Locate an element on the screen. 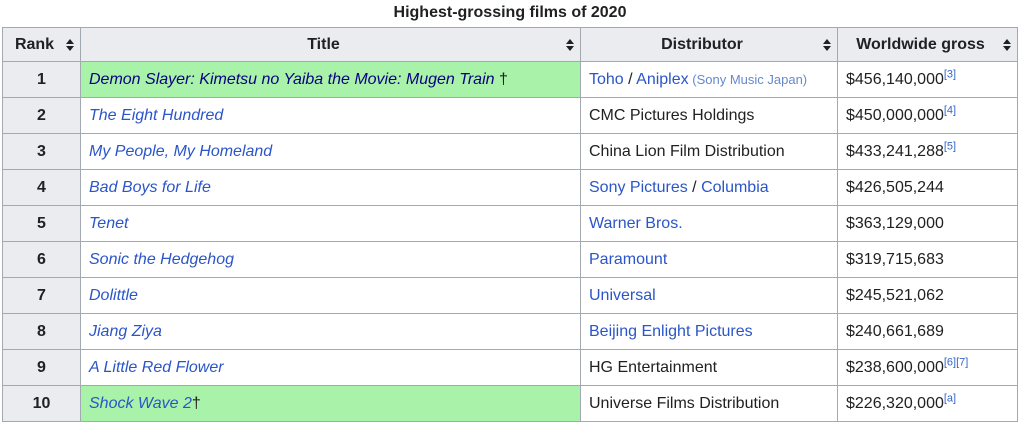  column-header-distributor: Distributor is located at coordinates (709, 44).